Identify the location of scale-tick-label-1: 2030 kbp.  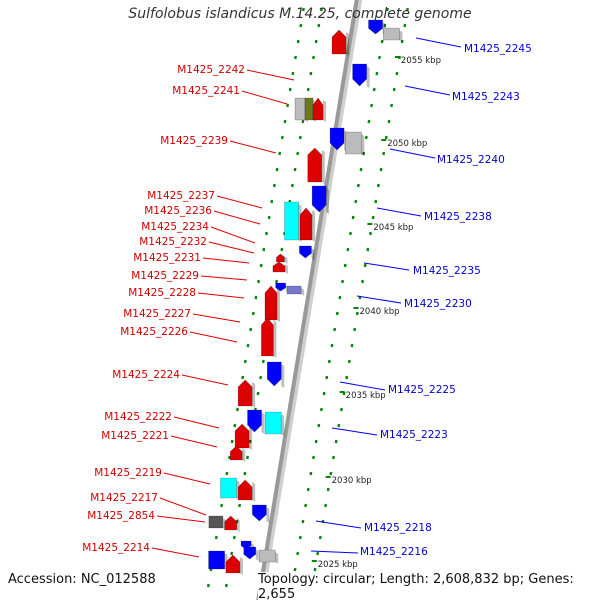
(352, 481).